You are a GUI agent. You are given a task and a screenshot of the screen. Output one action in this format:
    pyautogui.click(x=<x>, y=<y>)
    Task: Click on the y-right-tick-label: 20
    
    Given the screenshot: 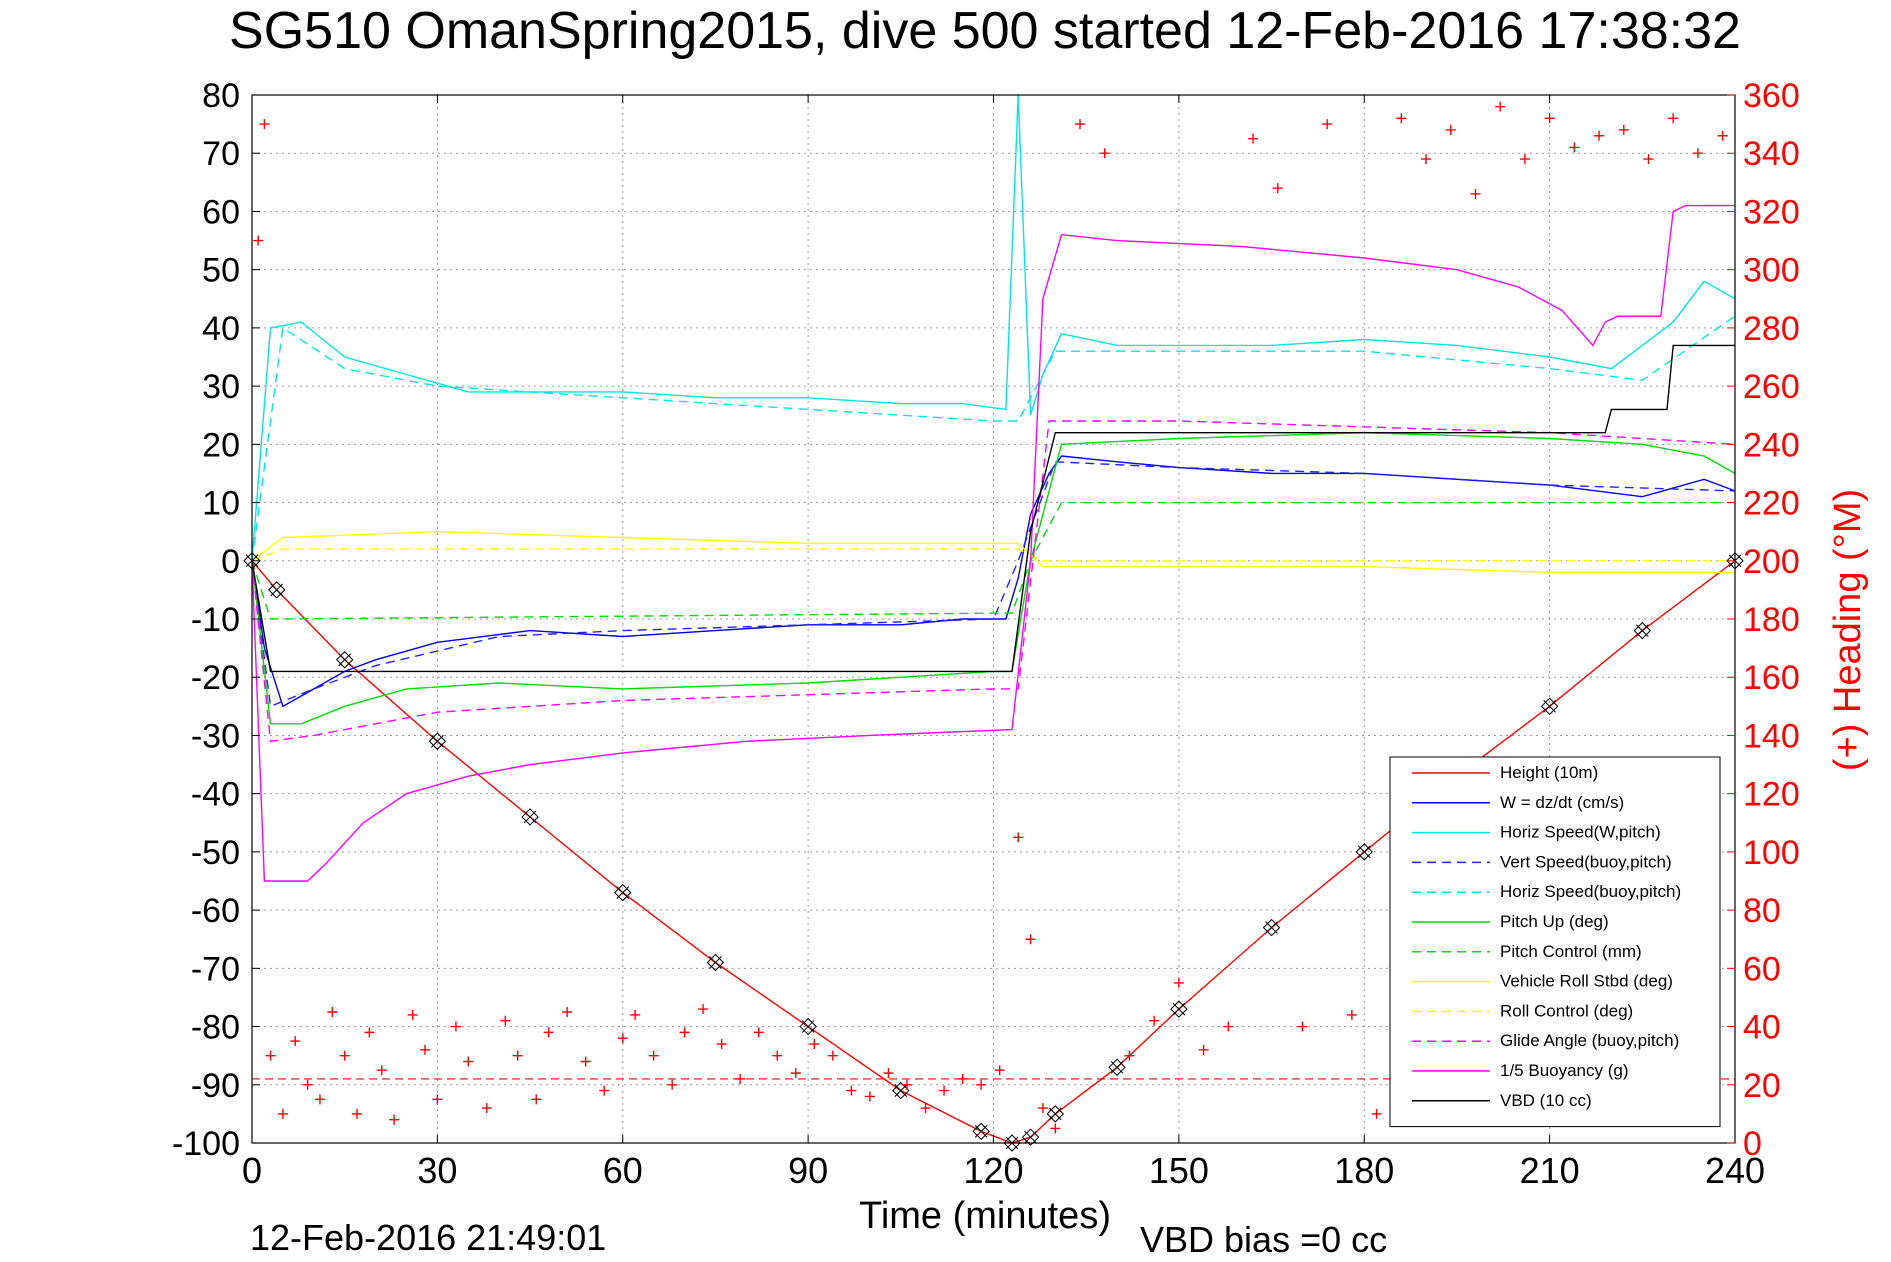 What is the action you would take?
    pyautogui.click(x=1762, y=1086)
    